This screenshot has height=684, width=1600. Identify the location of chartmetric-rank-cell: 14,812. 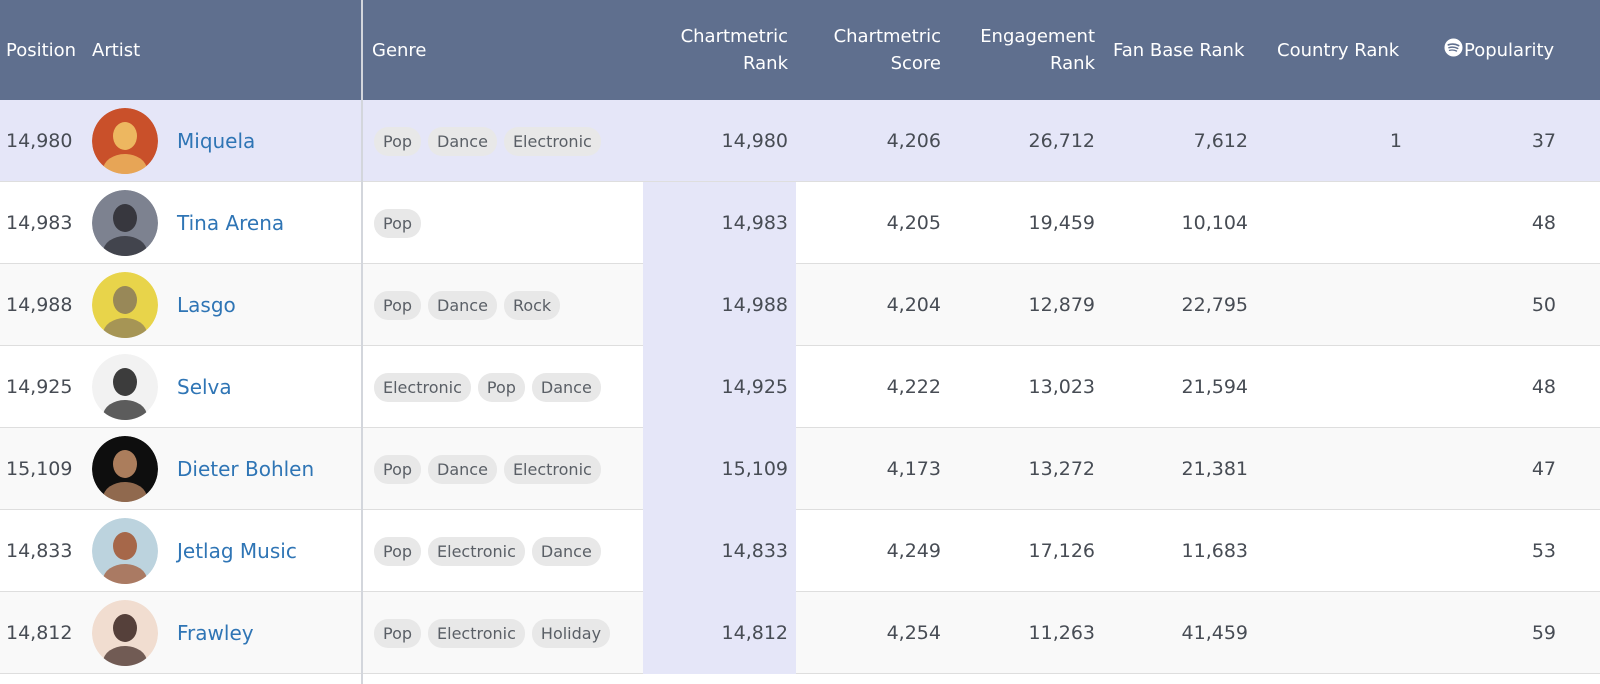
(754, 633).